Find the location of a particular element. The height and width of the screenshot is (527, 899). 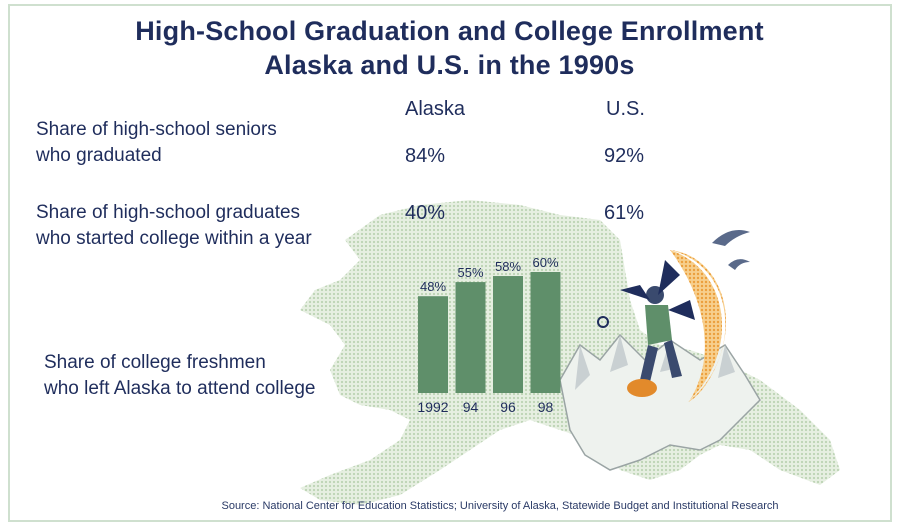

moon-shape is located at coordinates (696, 325).